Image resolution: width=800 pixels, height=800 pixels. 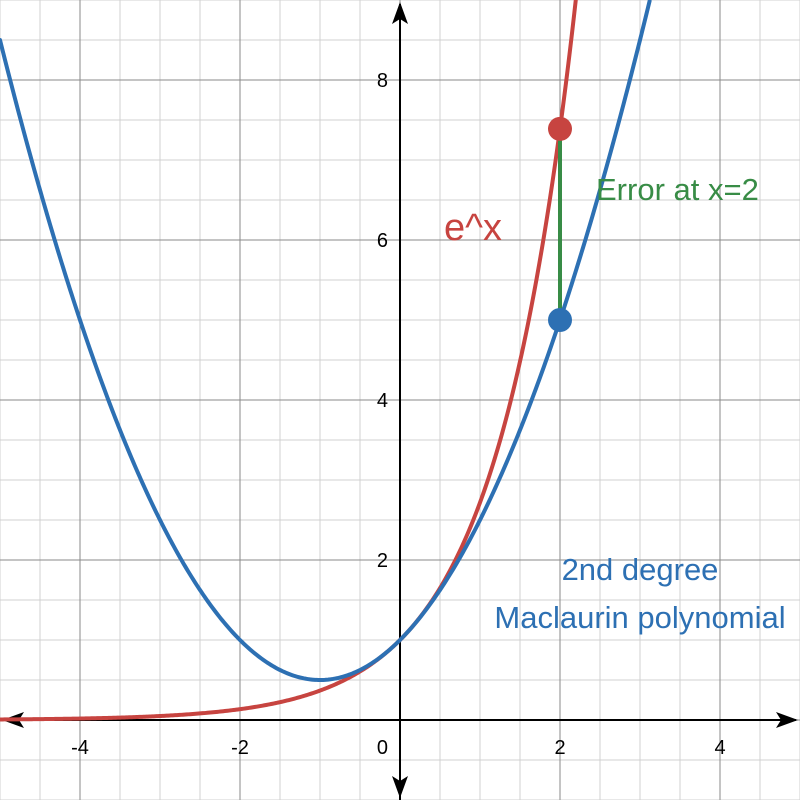 I want to click on tick-label-y-2: 2, so click(x=382, y=561).